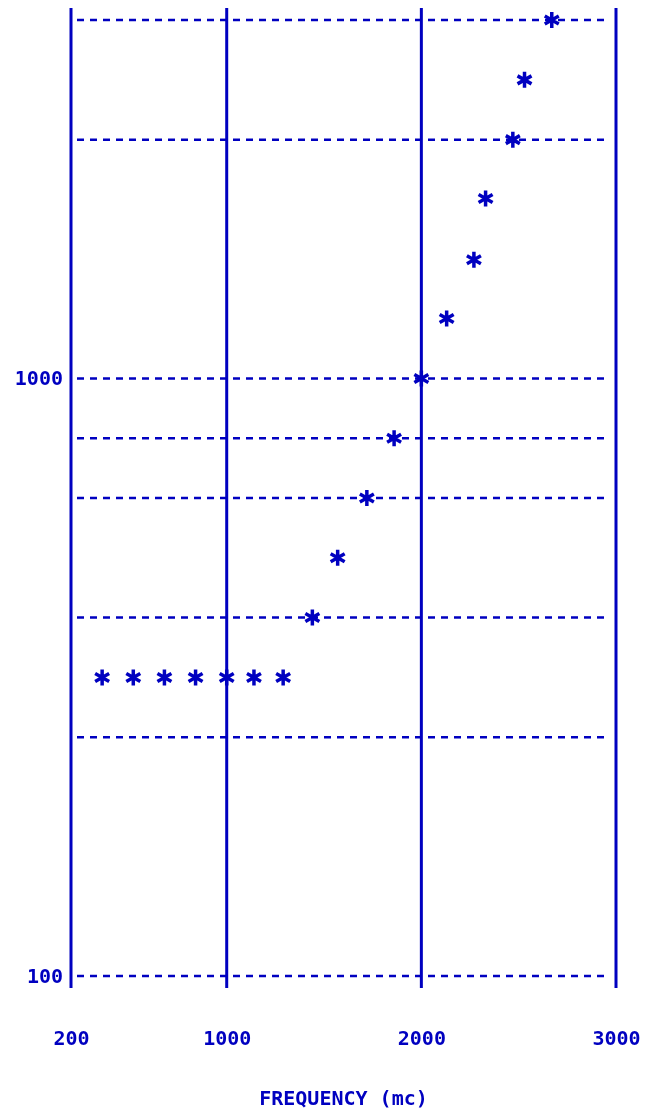 This screenshot has height=1112, width=650. What do you see at coordinates (343, 1098) in the screenshot?
I see `x-axis-title: FREQUENCY (mc)` at bounding box center [343, 1098].